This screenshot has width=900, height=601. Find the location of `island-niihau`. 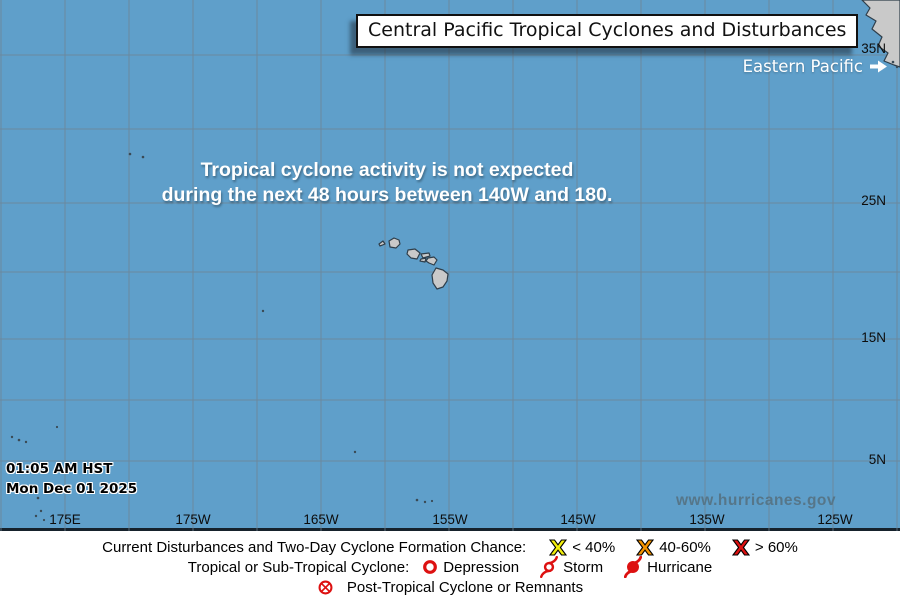

island-niihau is located at coordinates (382, 243).